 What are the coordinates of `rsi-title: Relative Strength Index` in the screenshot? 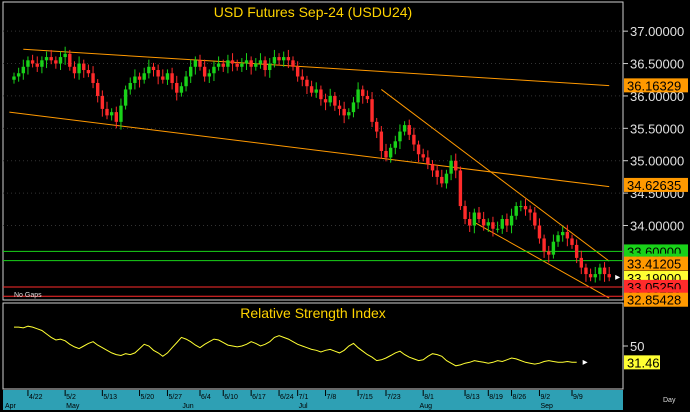 It's located at (313, 313).